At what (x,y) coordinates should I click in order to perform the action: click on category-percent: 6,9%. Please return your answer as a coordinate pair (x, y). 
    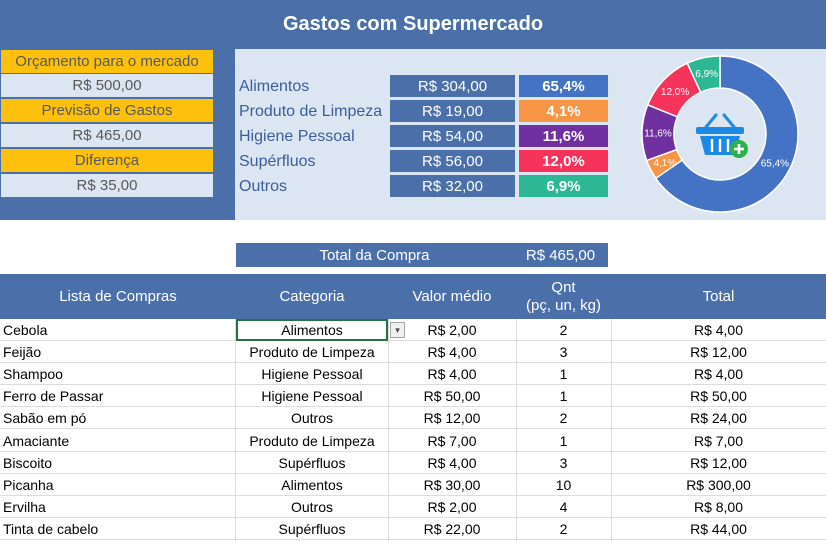
    Looking at the image, I should click on (563, 186).